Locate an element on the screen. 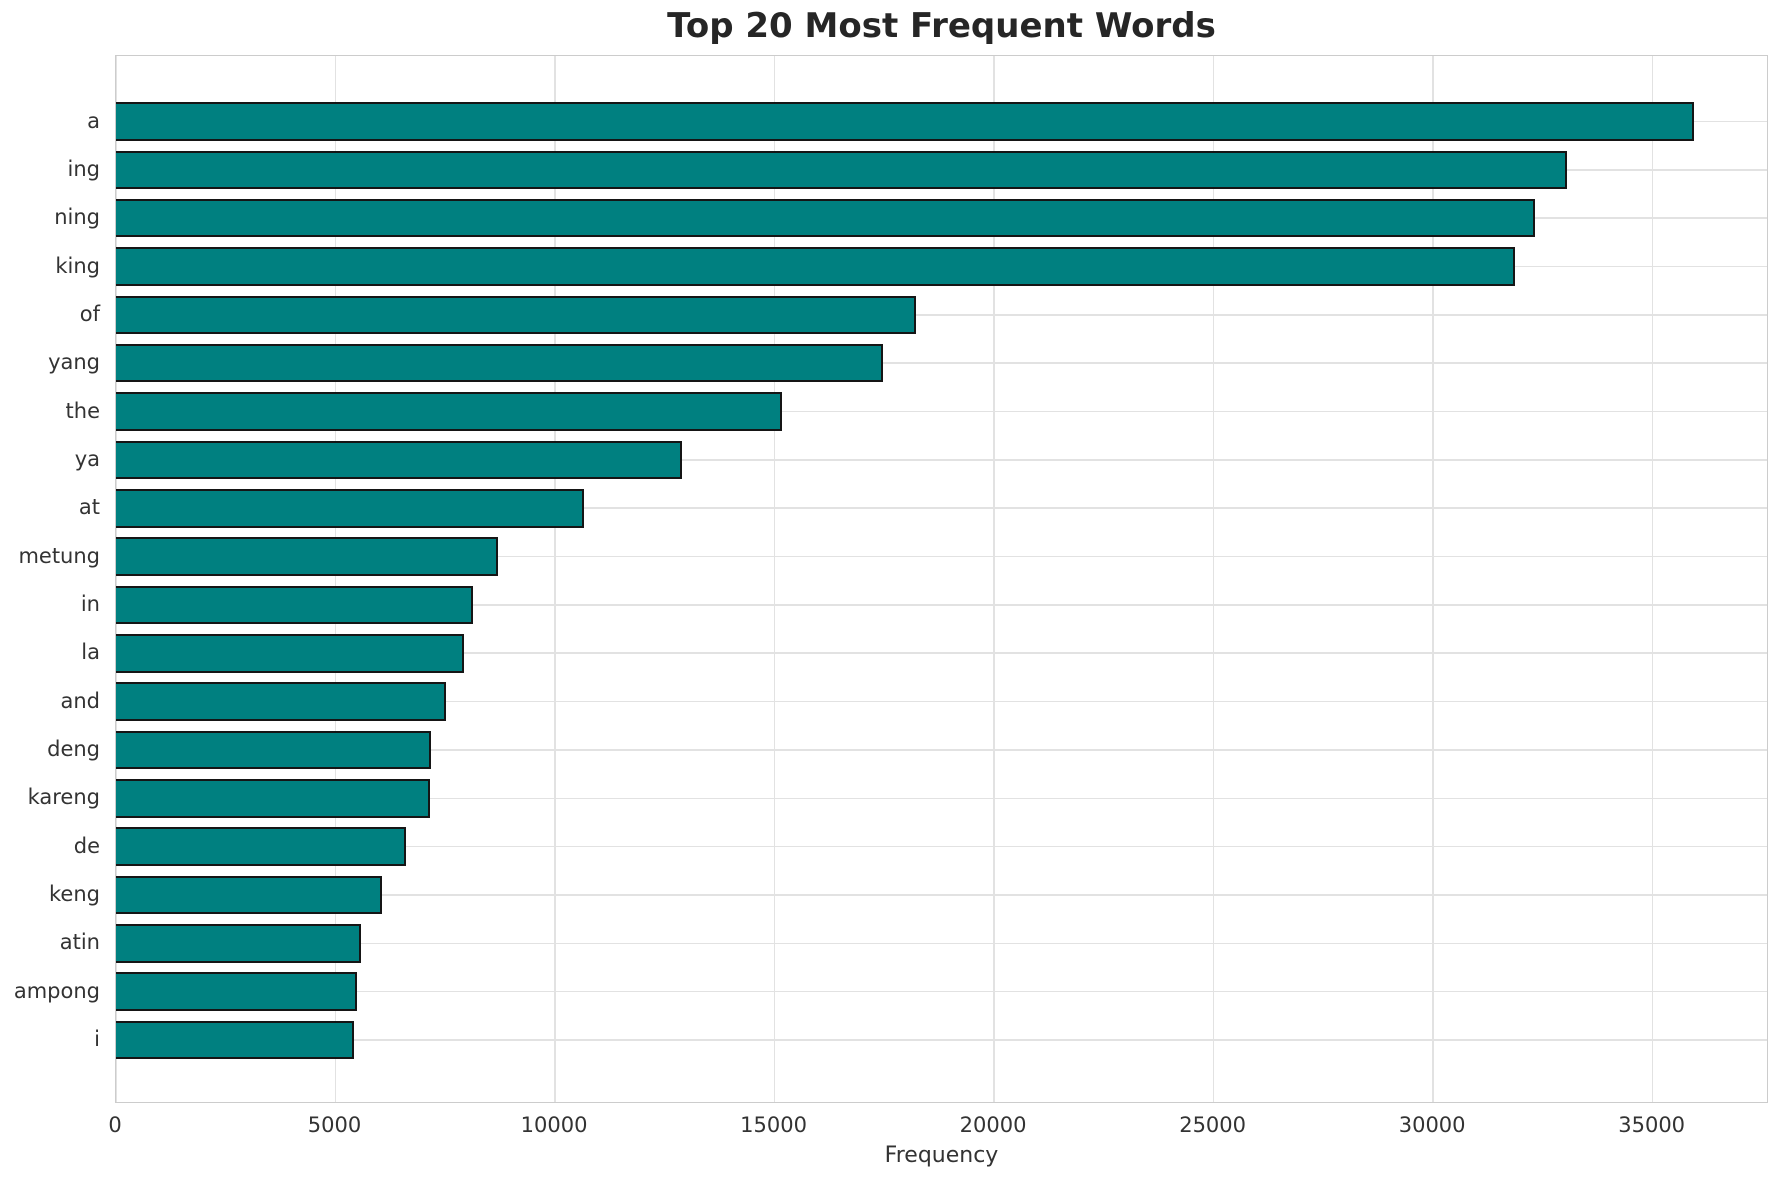 This screenshot has height=1185, width=1784. y-tick-label: the is located at coordinates (82, 410).